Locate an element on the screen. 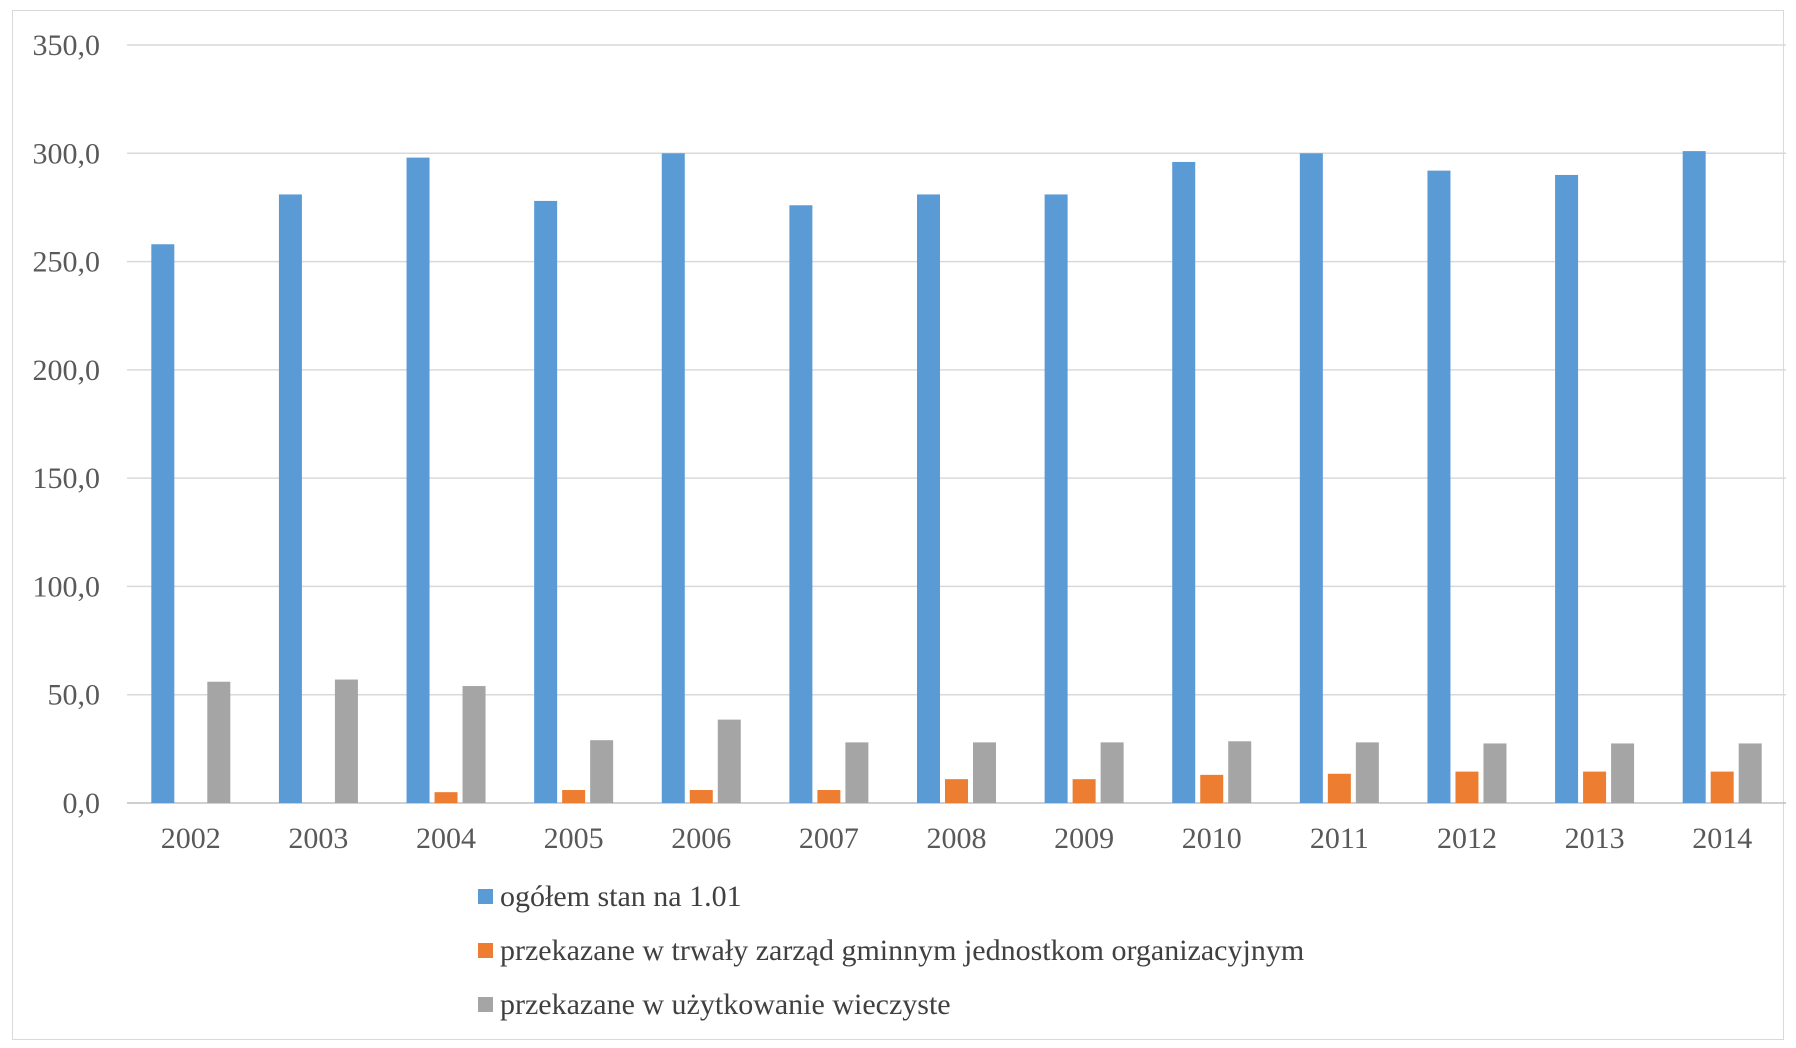 The height and width of the screenshot is (1048, 1796). bar-trwaly-zarzad-2011 is located at coordinates (1339, 788).